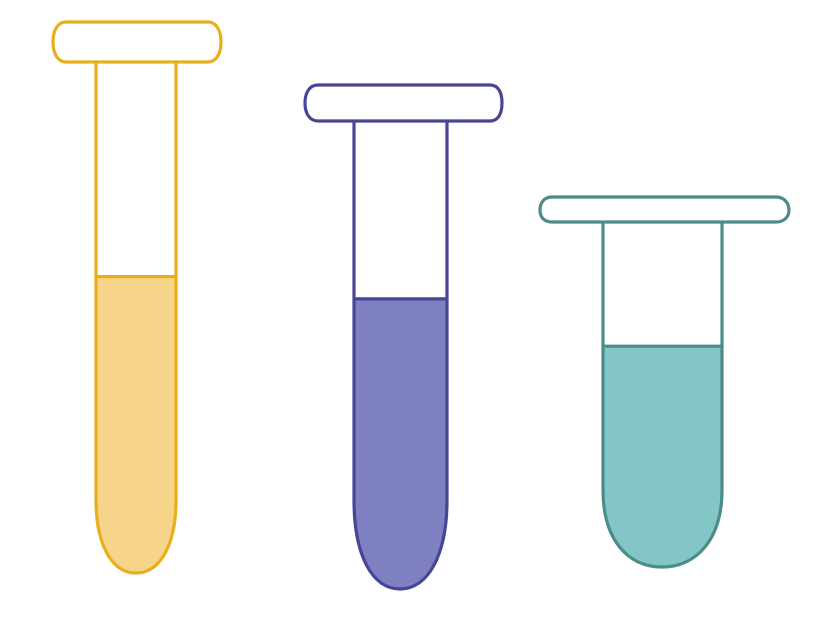 This screenshot has height=639, width=823. Describe the element at coordinates (137, 42) in the screenshot. I see `tube-rim-yellow` at that location.